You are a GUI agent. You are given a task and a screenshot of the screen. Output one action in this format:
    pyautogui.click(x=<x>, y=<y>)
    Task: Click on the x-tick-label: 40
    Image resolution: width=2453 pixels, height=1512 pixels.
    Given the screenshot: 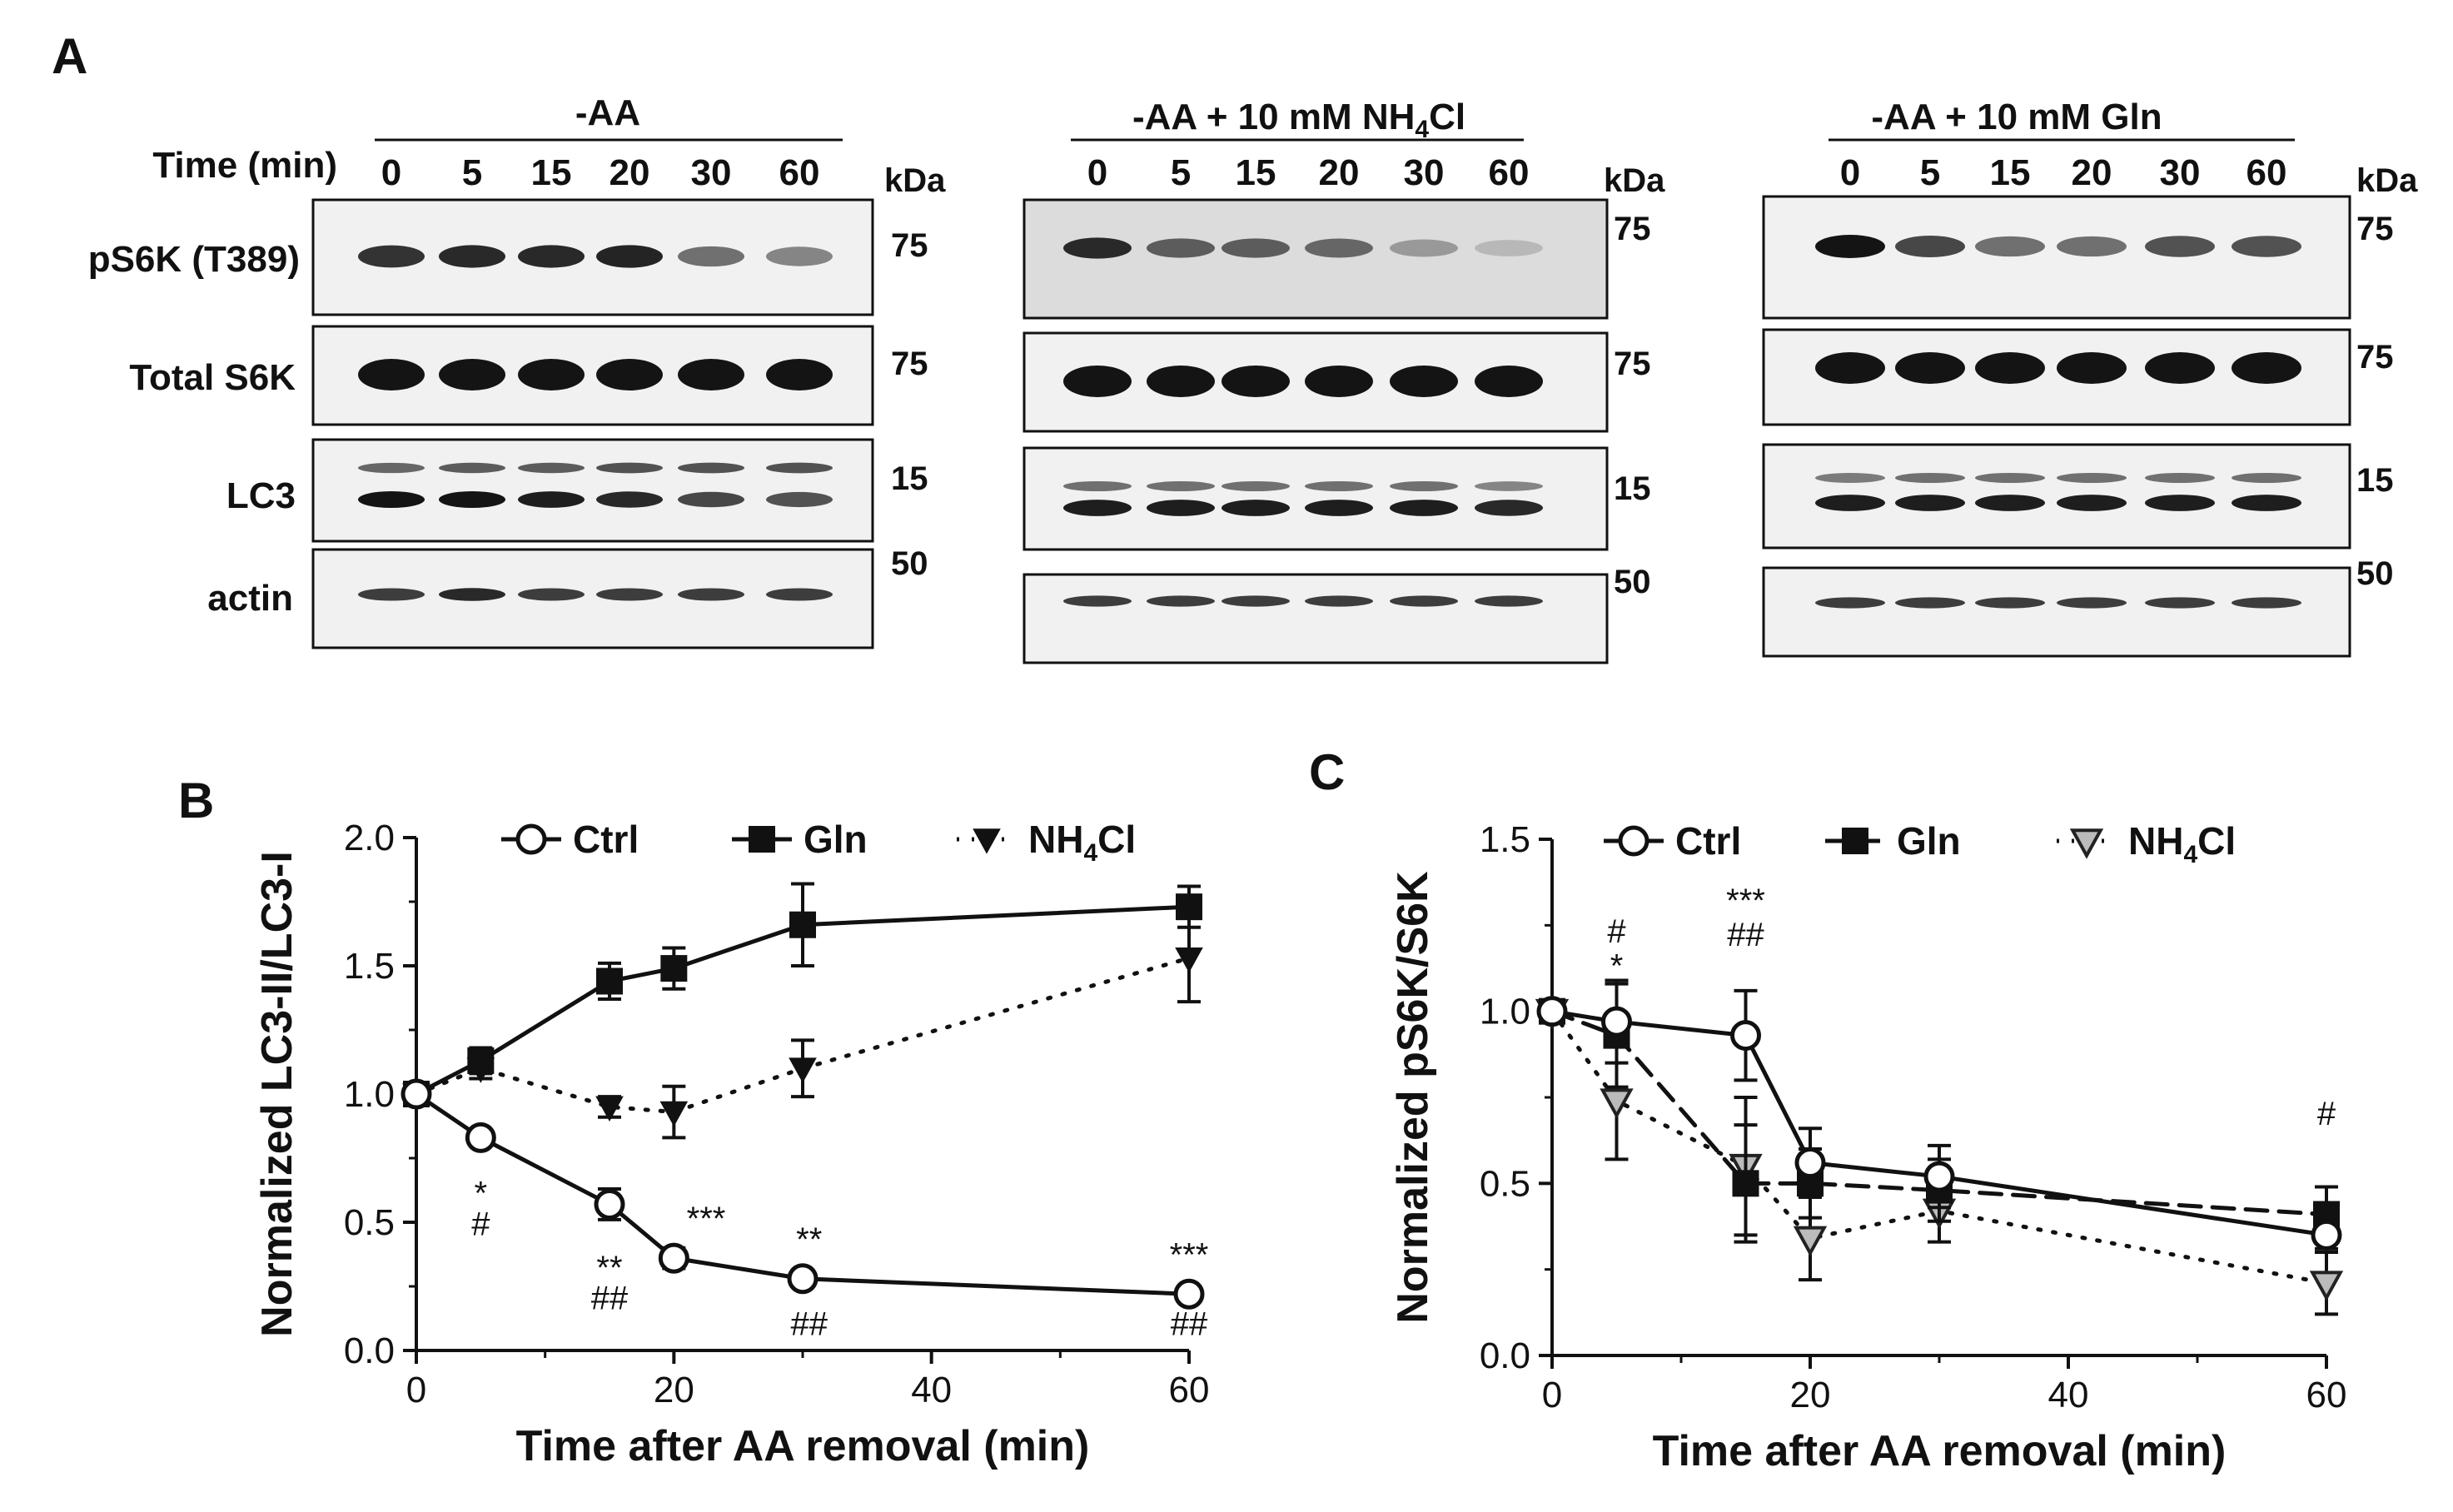 What is the action you would take?
    pyautogui.click(x=2068, y=1395)
    